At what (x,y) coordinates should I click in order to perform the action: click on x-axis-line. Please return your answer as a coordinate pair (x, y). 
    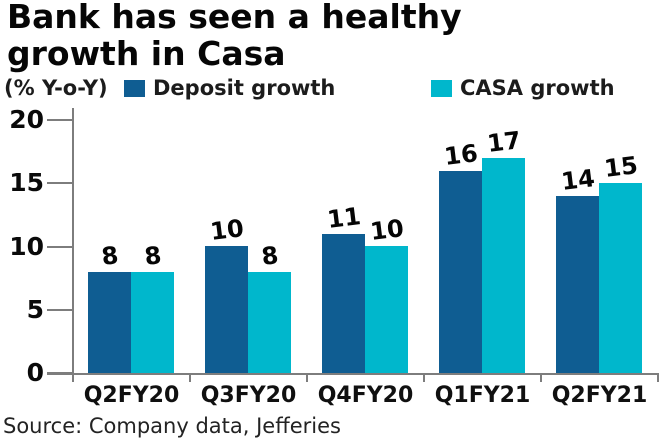
    Looking at the image, I should click on (352, 374).